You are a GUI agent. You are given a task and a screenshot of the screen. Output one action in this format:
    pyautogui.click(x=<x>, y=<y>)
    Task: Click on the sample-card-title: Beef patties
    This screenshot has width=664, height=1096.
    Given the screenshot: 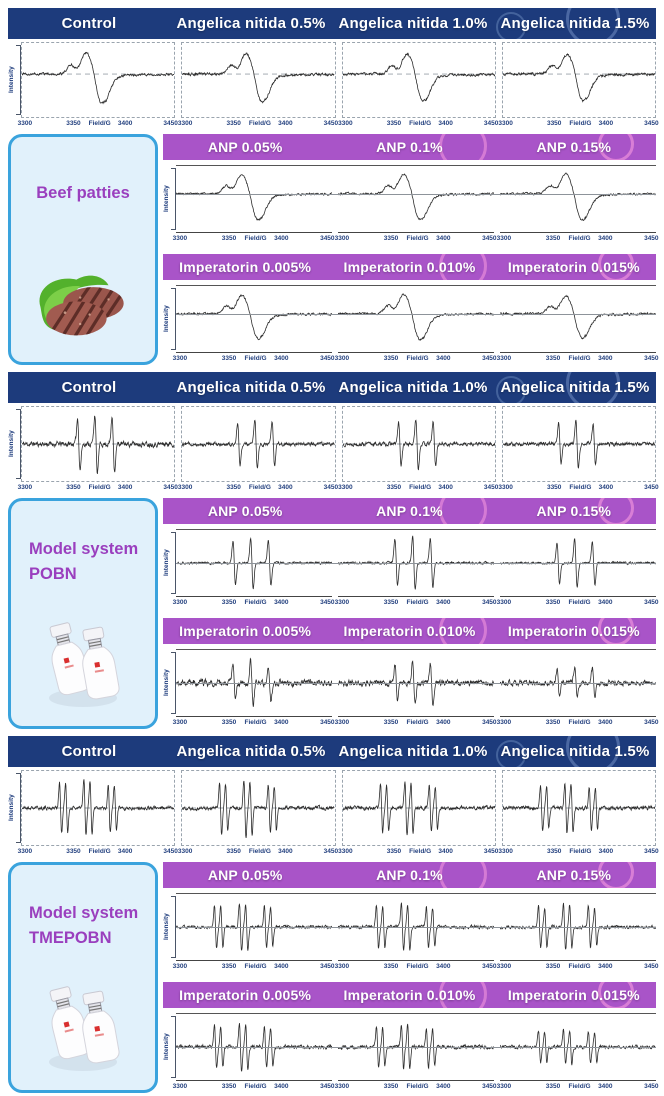 What is the action you would take?
    pyautogui.click(x=83, y=193)
    